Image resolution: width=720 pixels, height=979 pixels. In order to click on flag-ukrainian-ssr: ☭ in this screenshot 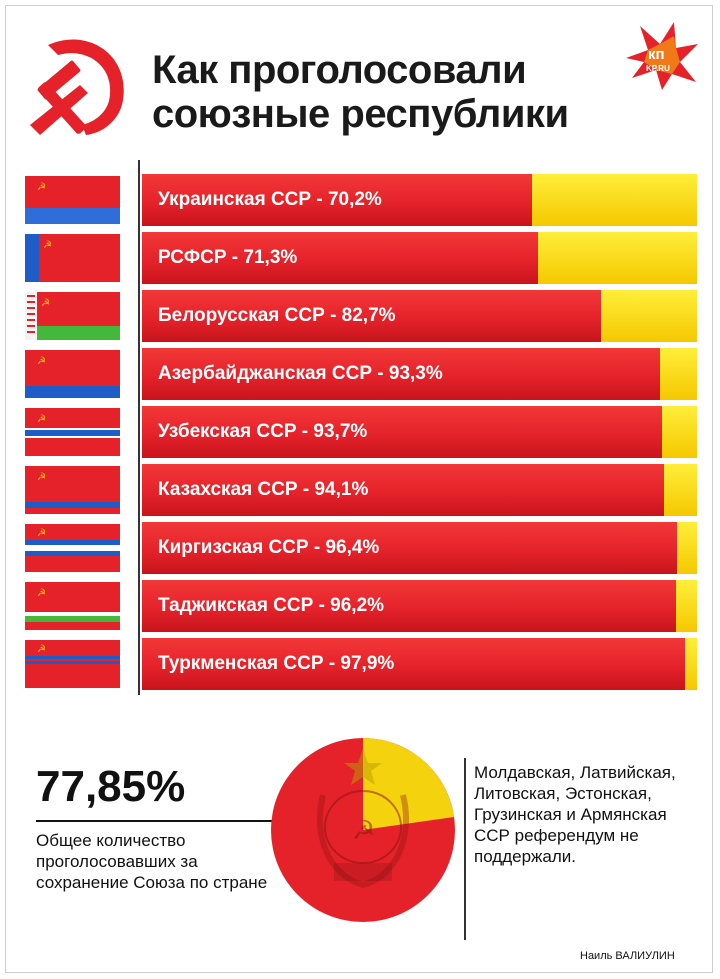, I will do `click(72, 200)`.